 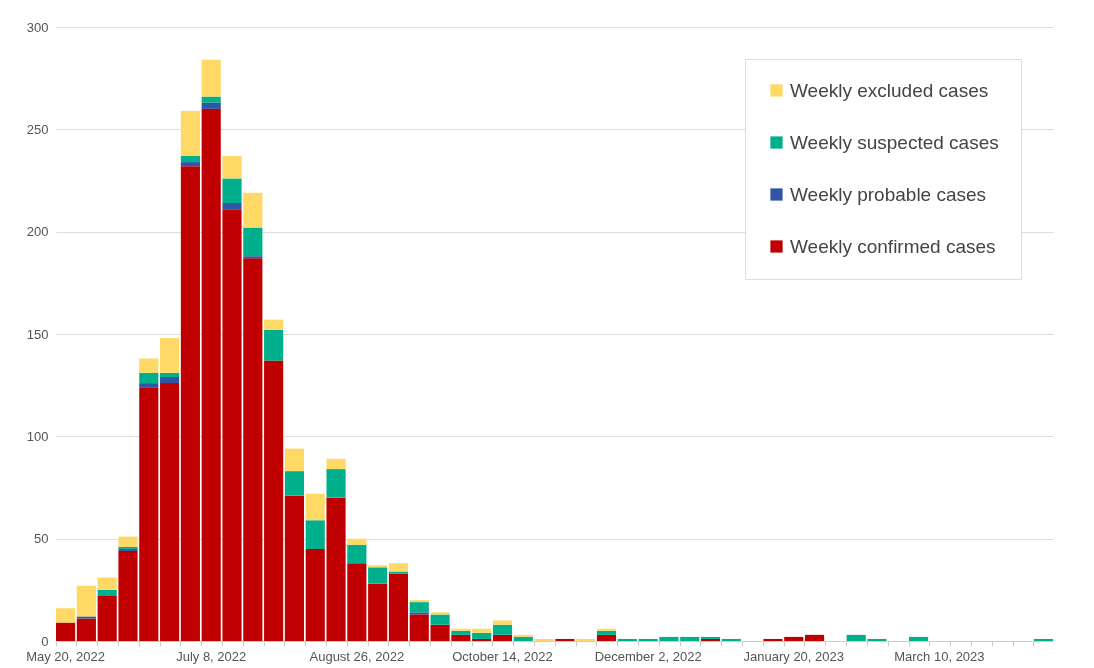 I want to click on x-tick-label: May 20, 2022, so click(x=65, y=656).